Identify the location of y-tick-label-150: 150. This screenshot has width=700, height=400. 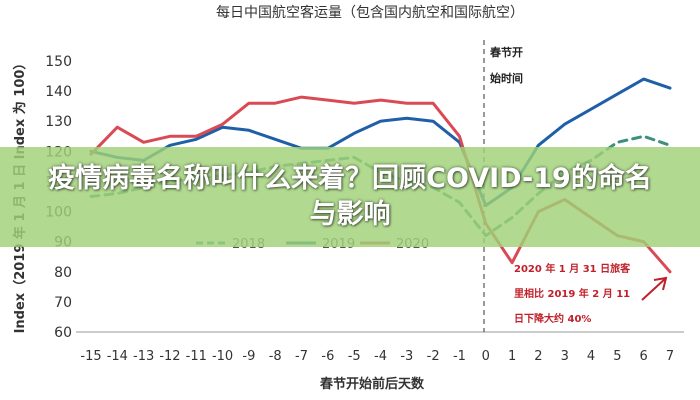
(58, 62).